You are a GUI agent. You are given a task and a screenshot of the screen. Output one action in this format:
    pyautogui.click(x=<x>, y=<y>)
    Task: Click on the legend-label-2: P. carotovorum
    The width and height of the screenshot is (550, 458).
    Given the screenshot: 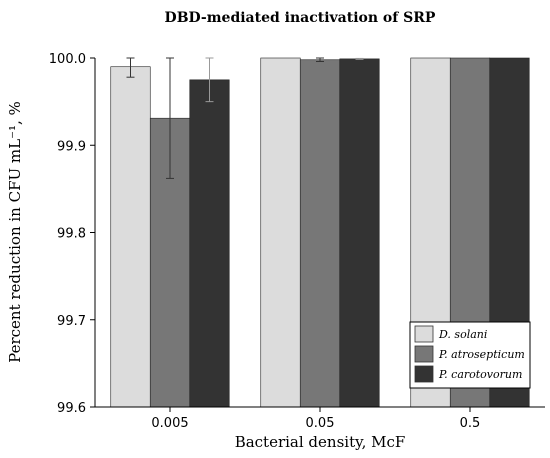 What is the action you would take?
    pyautogui.click(x=480, y=374)
    